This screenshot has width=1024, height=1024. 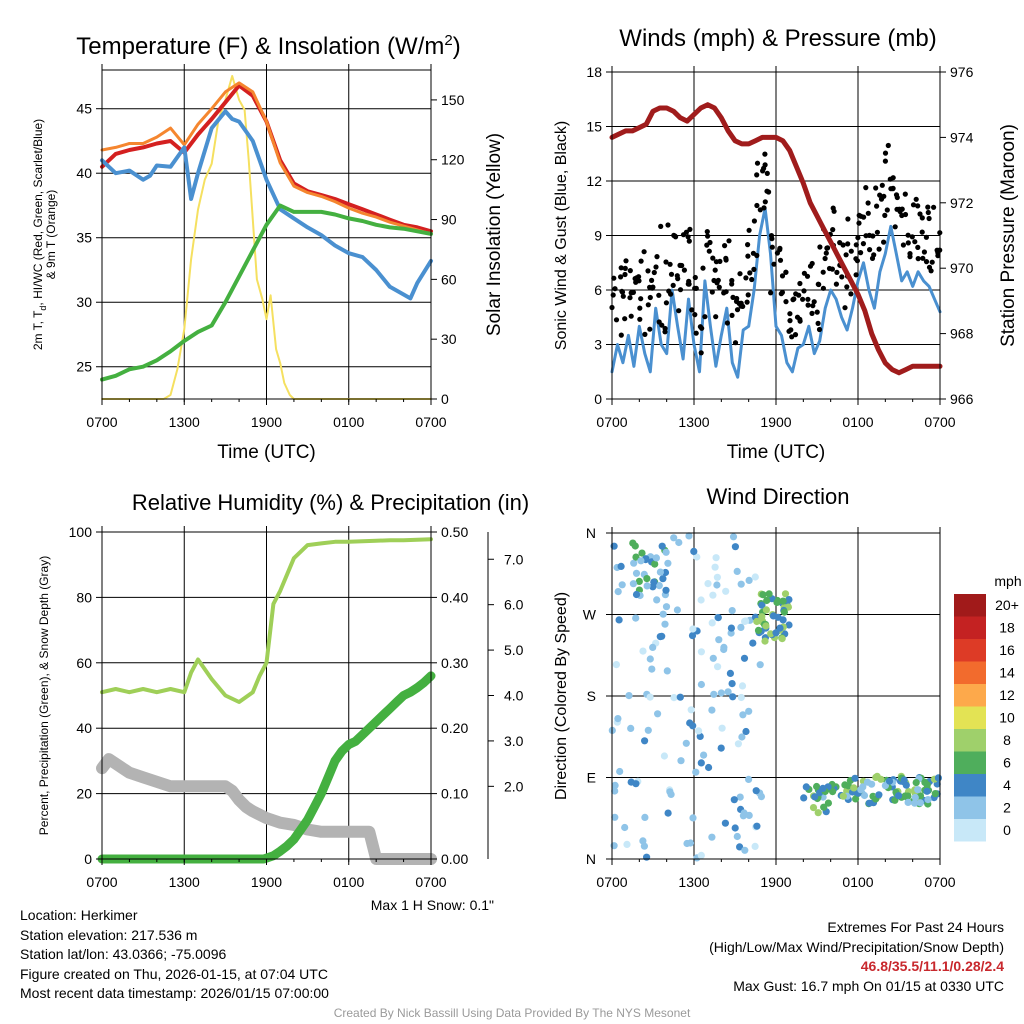 I want to click on temp-ytick-right-label: 120, so click(x=453, y=160).